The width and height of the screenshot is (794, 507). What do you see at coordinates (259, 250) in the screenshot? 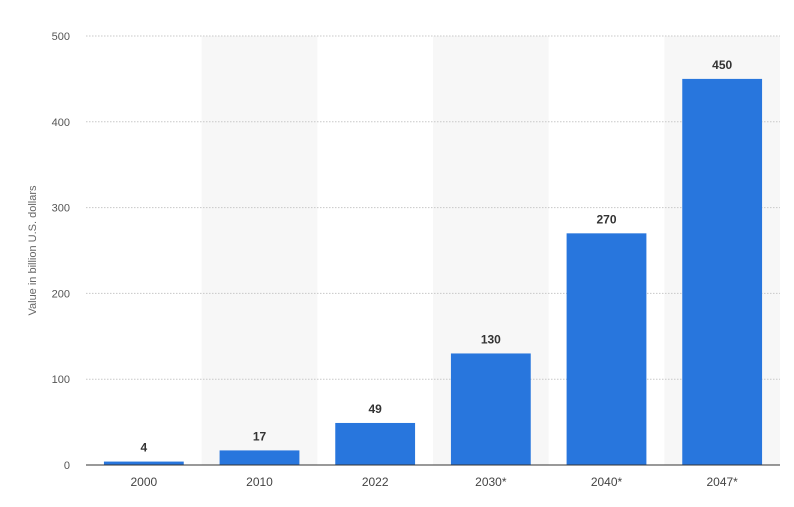
I see `background-band` at bounding box center [259, 250].